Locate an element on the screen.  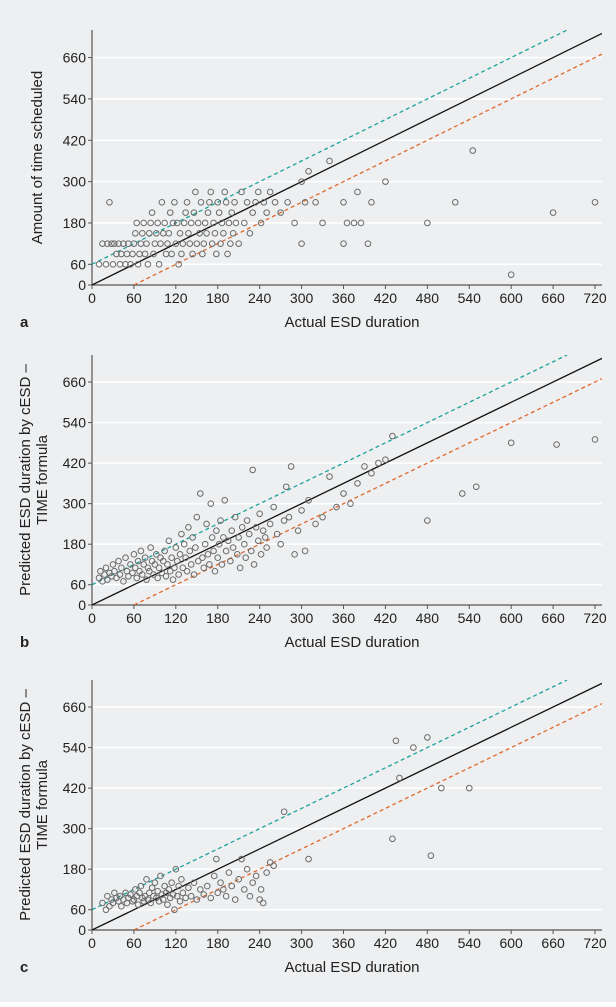
y-tick-label: 540 is located at coordinates (75, 99).